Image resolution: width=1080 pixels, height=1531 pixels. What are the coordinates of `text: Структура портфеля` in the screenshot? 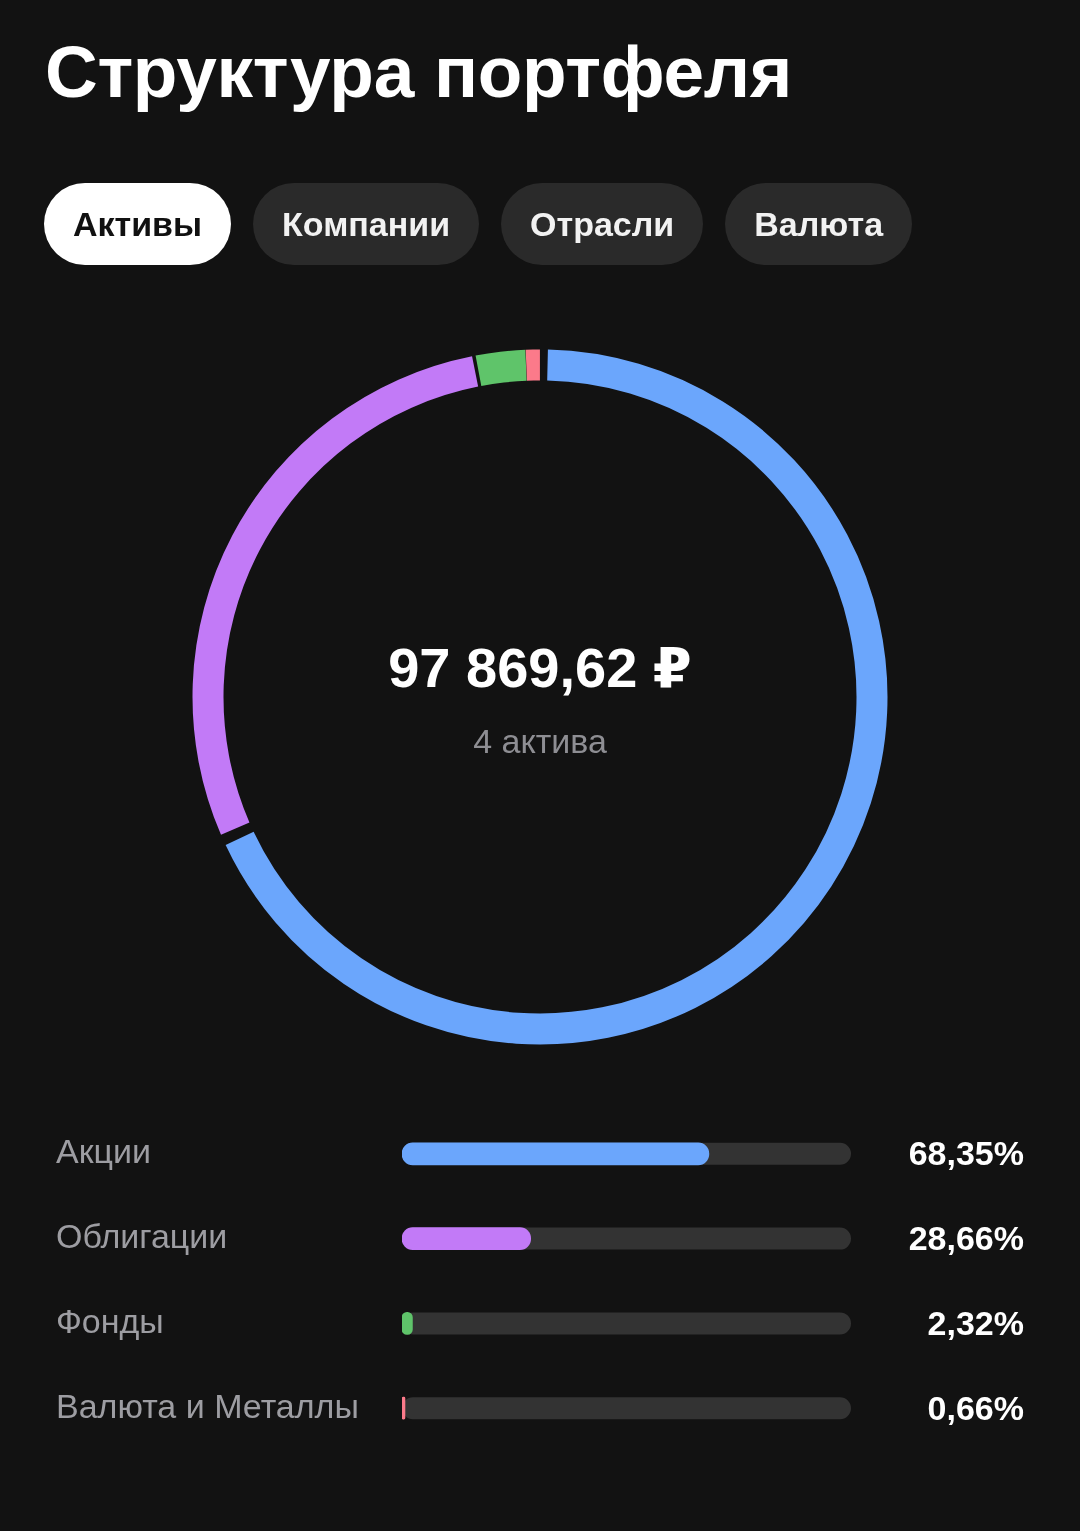 It's located at (419, 72).